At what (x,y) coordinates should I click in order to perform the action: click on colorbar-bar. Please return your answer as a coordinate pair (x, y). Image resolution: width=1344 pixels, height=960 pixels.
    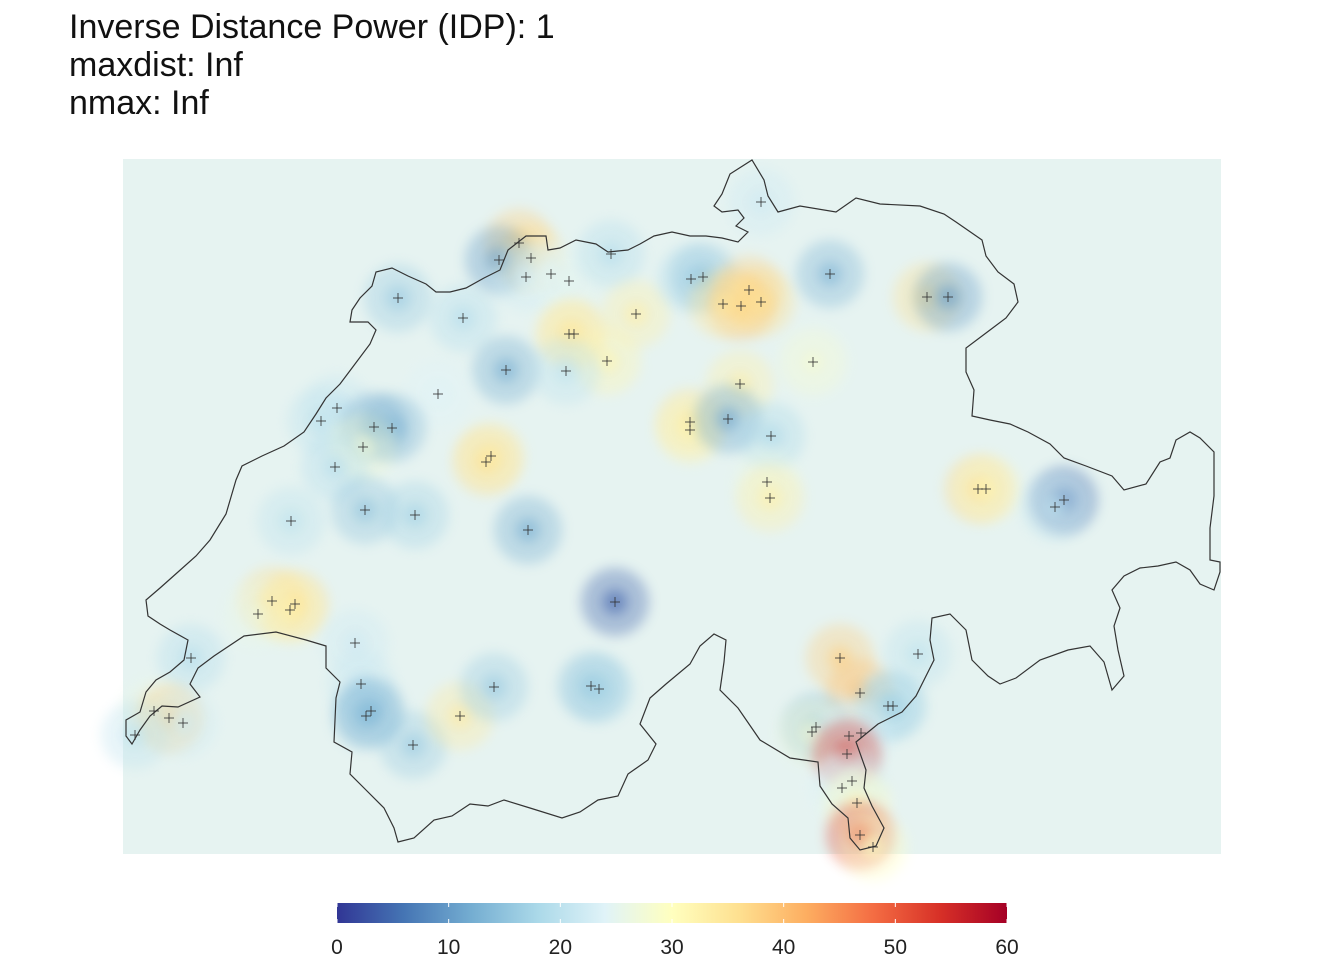
    Looking at the image, I should click on (672, 913).